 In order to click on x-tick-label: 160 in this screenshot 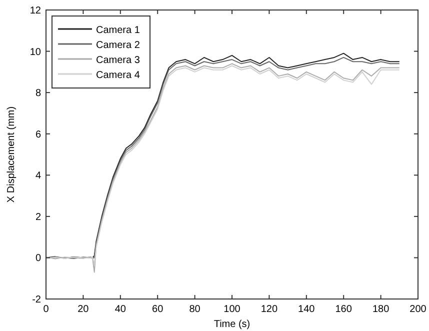, I will do `click(343, 309)`.